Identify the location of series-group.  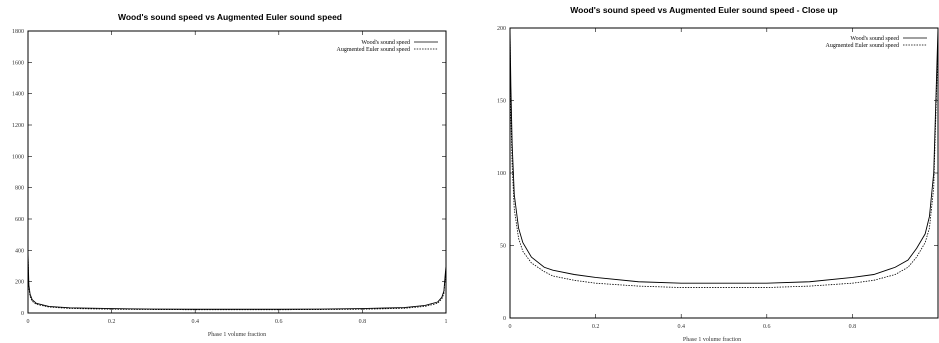
(237, 281).